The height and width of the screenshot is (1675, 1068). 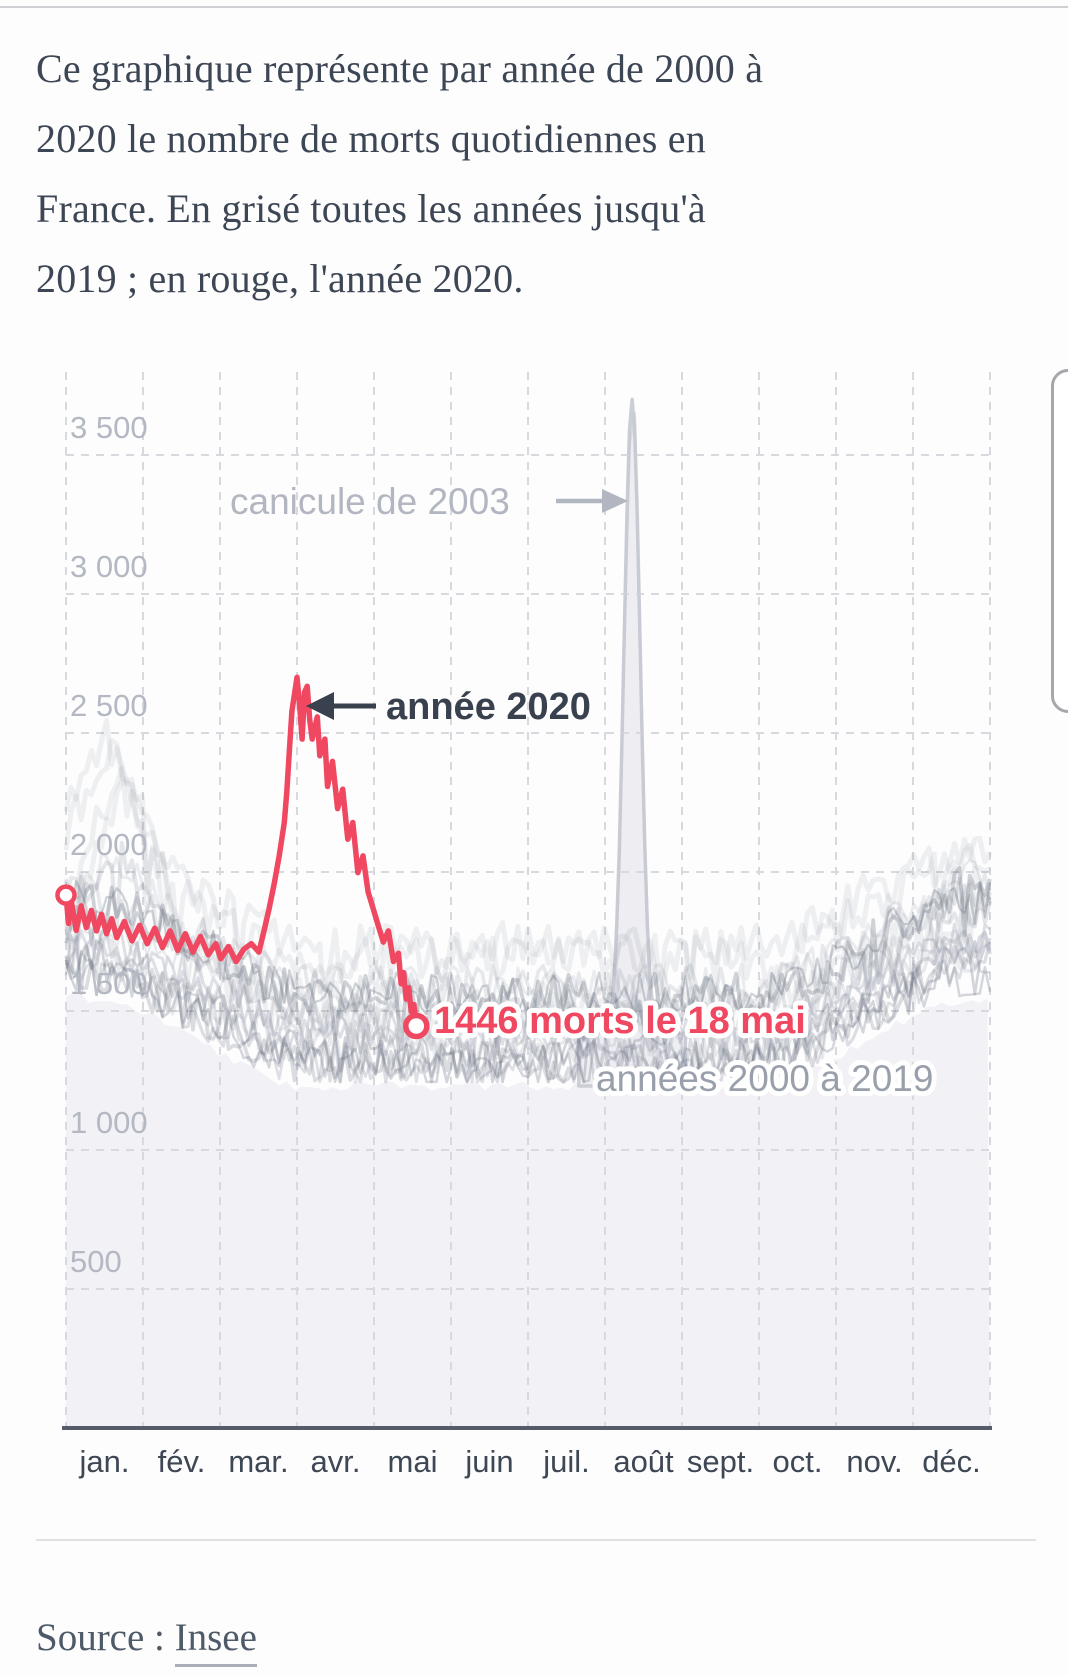 What do you see at coordinates (566, 1461) in the screenshot?
I see `x-tick-label-month: juil.` at bounding box center [566, 1461].